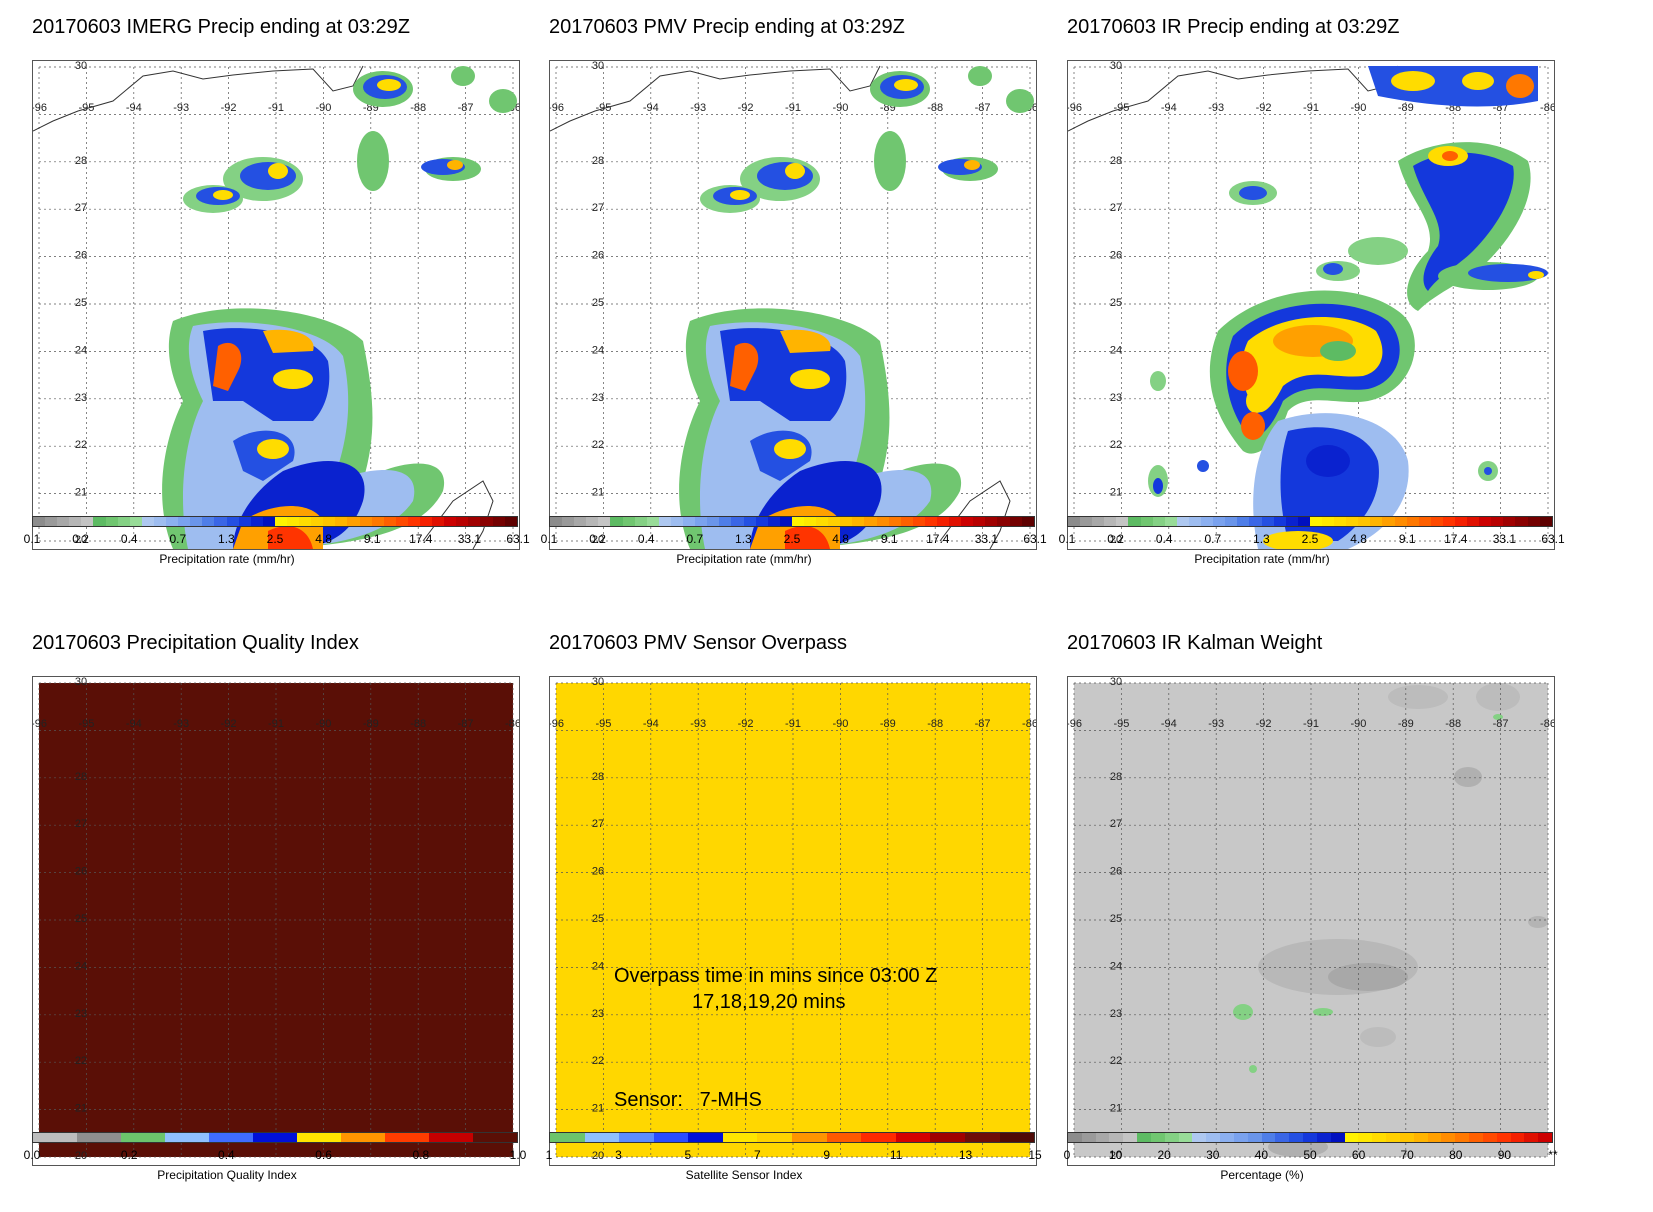 The image size is (1653, 1212). What do you see at coordinates (896, 1155) in the screenshot?
I see `colorbar-tick-label: 11` at bounding box center [896, 1155].